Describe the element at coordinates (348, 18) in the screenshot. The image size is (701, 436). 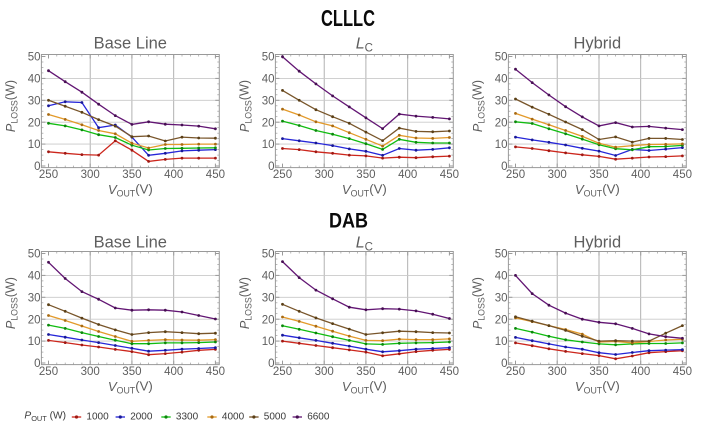
I see `svg-text: CLLLC` at that location.